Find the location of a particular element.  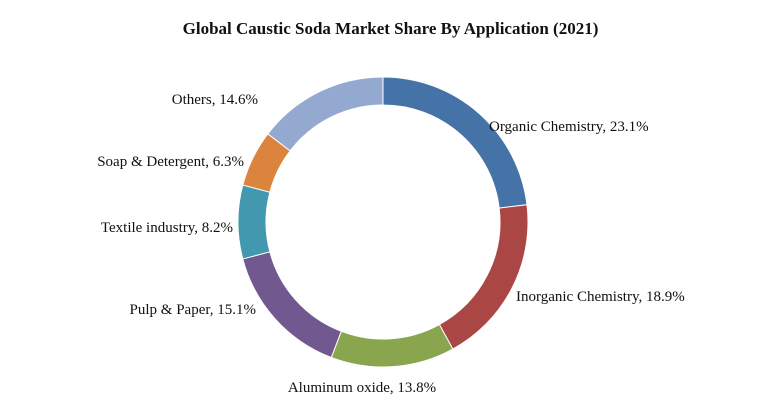

slice-pulp-and-paper is located at coordinates (292, 305).